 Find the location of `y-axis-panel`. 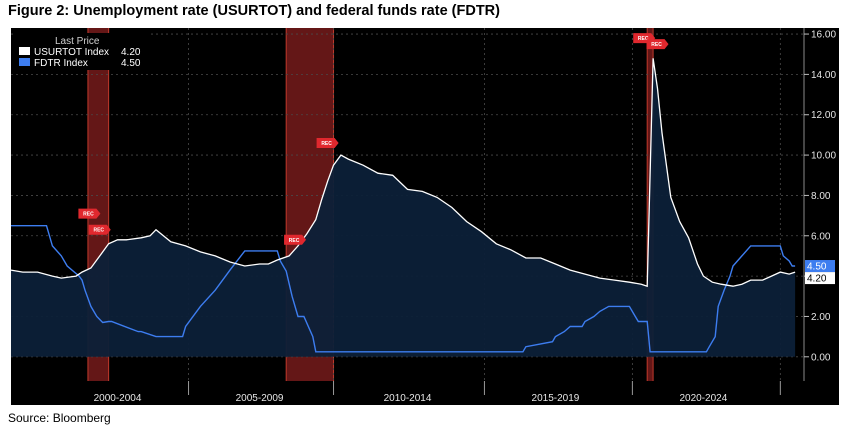

y-axis-panel is located at coordinates (821, 204).